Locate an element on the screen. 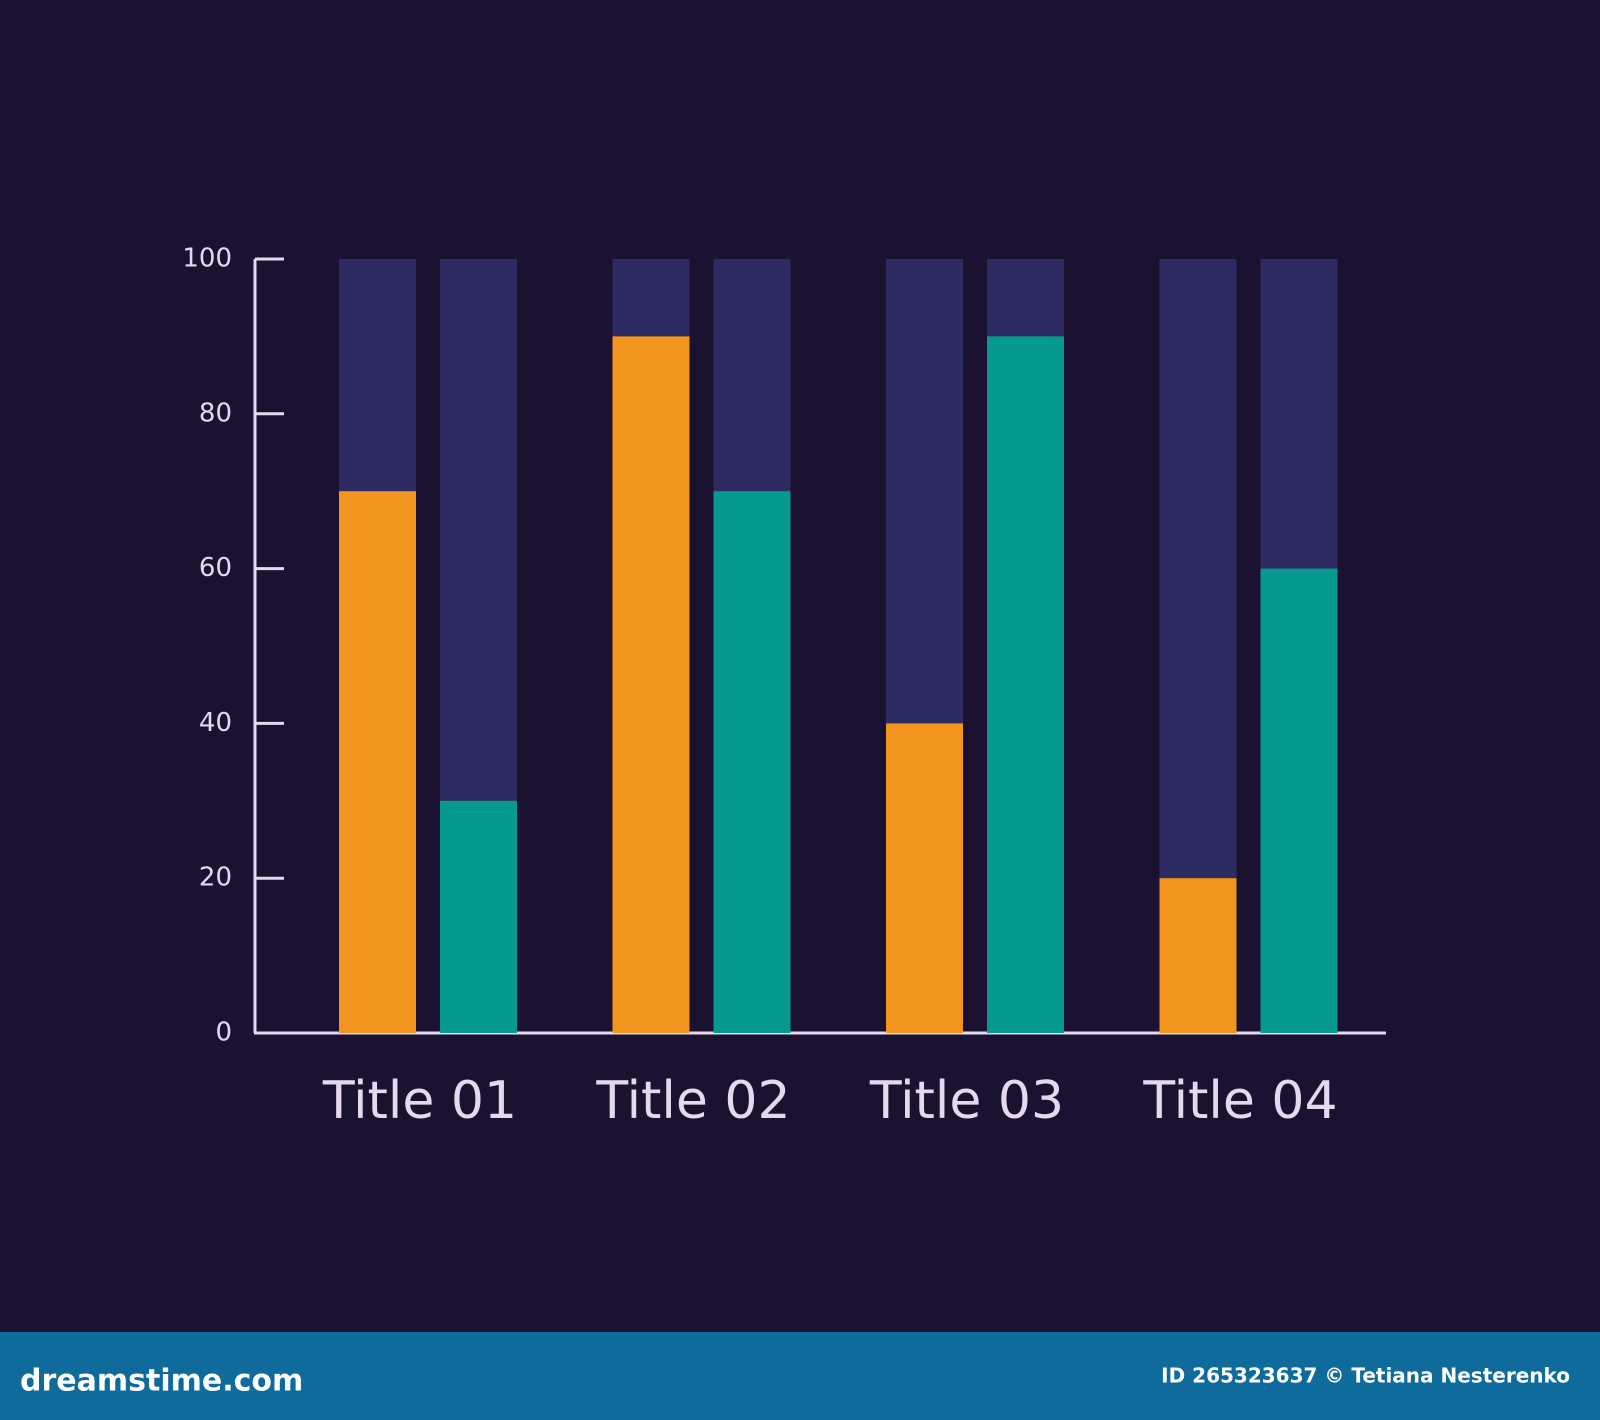 Image resolution: width=1600 pixels, height=1420 pixels. x-tick-label: Title 03 is located at coordinates (966, 1101).